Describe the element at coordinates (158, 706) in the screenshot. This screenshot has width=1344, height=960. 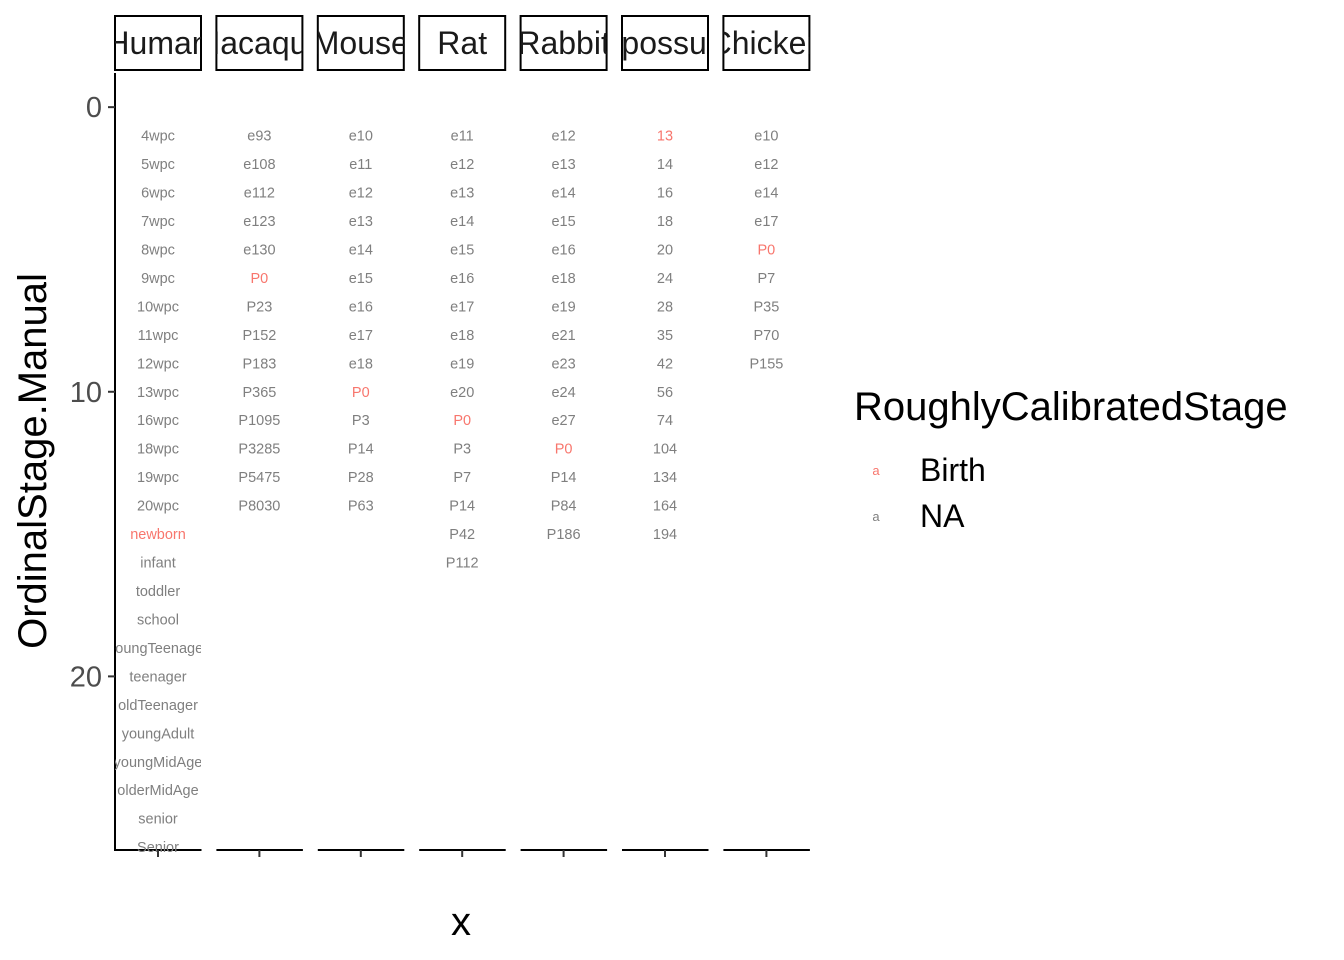
I see `stage-label: oldTeenager` at that location.